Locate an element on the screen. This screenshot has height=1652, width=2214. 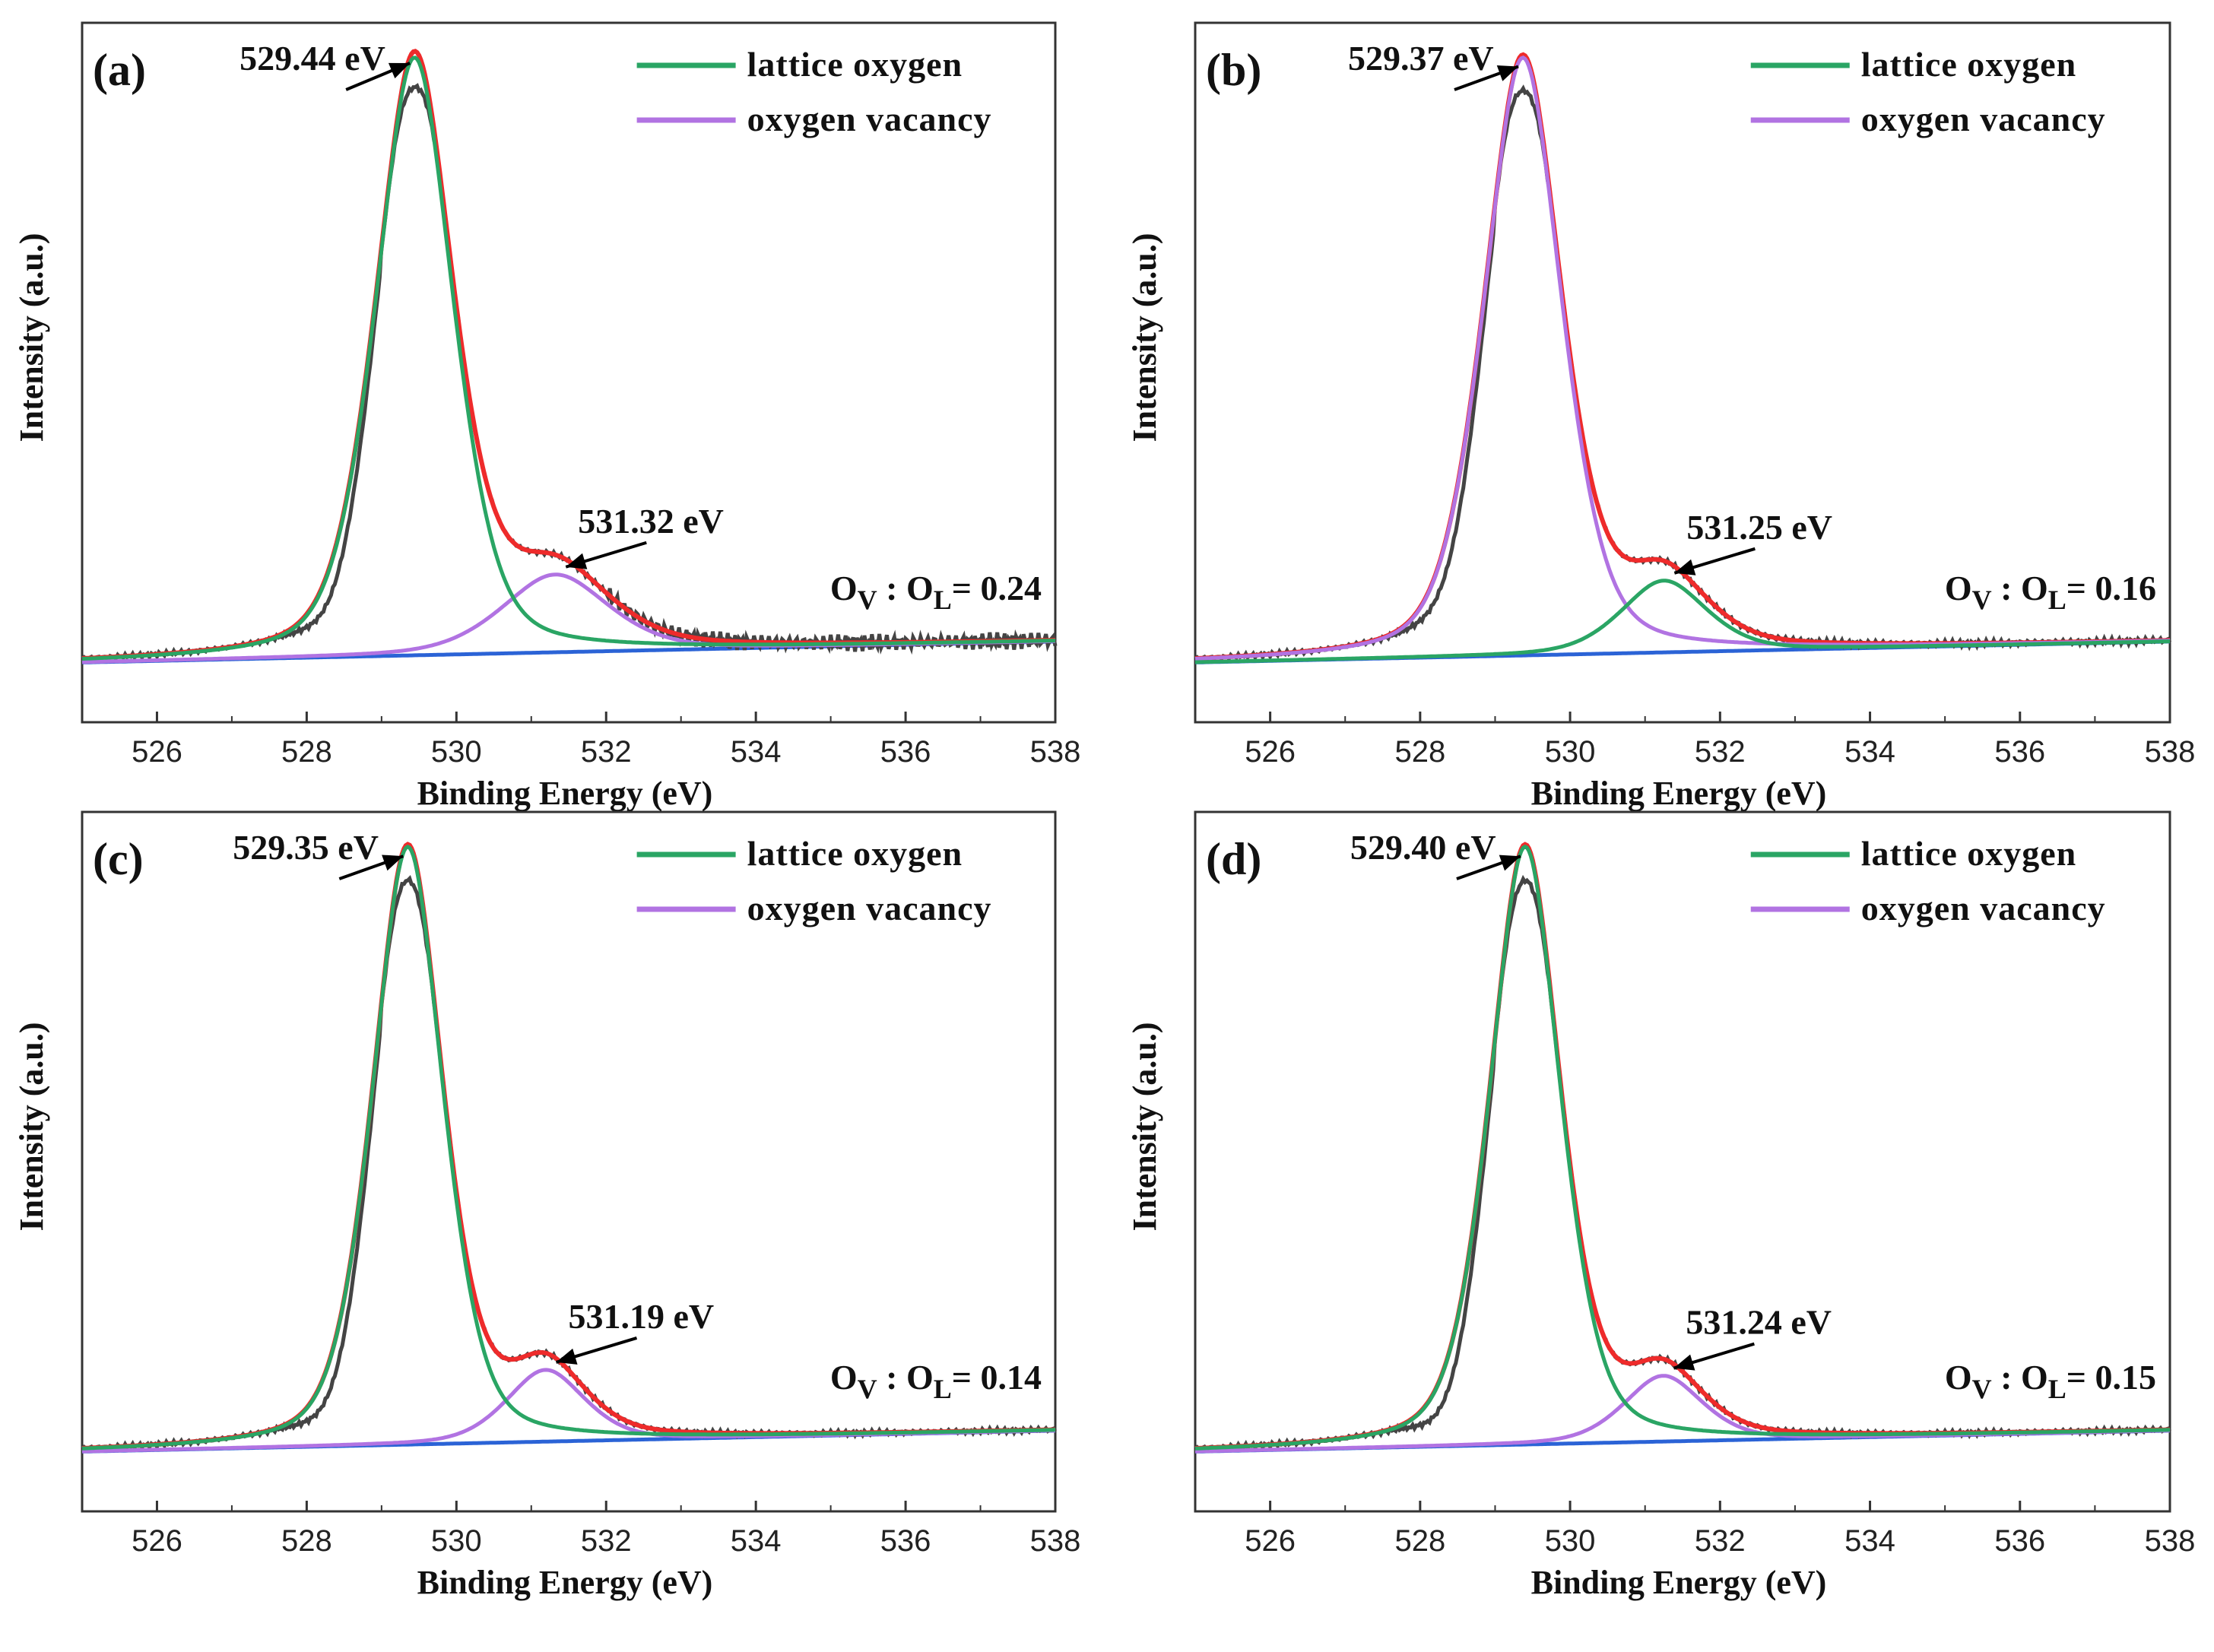
ratio-text: = 0.16 is located at coordinates (2111, 588).